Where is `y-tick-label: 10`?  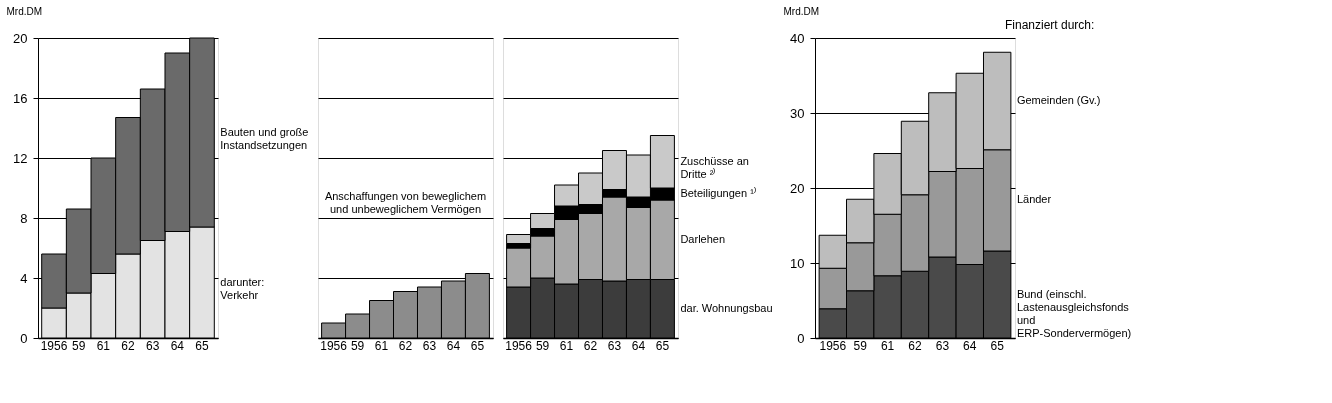
y-tick-label: 10 is located at coordinates (797, 263).